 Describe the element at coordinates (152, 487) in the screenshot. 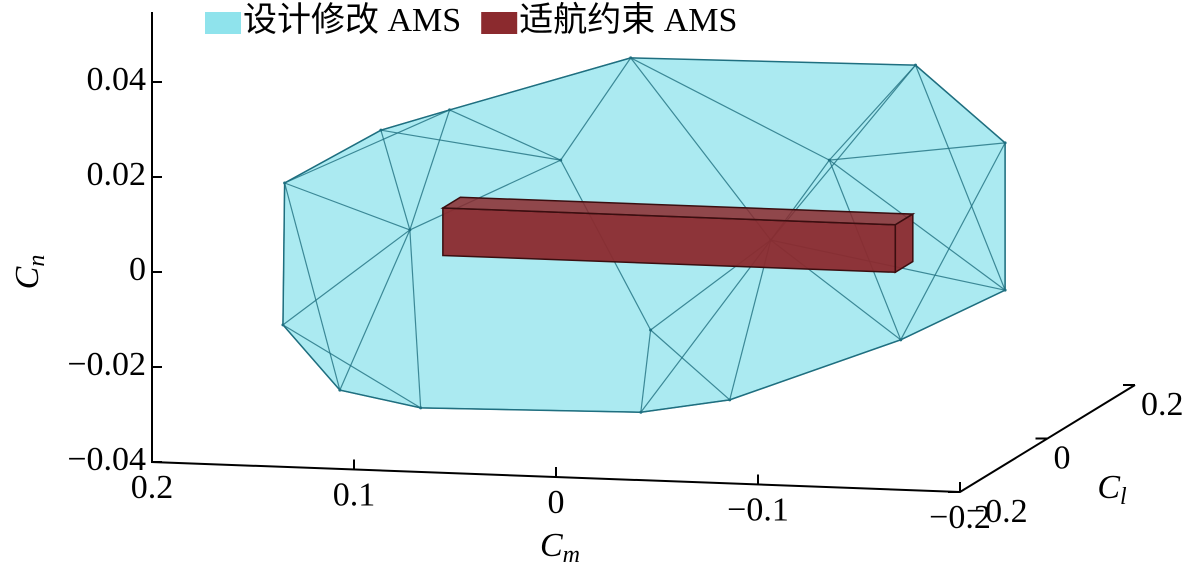

I see `x-tick-label: 0.2` at that location.